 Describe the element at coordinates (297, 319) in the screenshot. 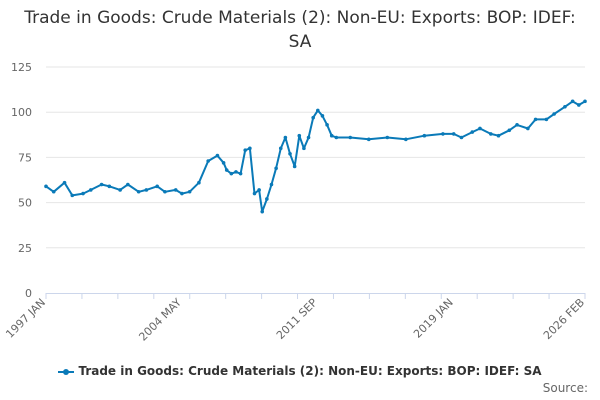

I see `x-tick-label: 2011 SEP` at that location.